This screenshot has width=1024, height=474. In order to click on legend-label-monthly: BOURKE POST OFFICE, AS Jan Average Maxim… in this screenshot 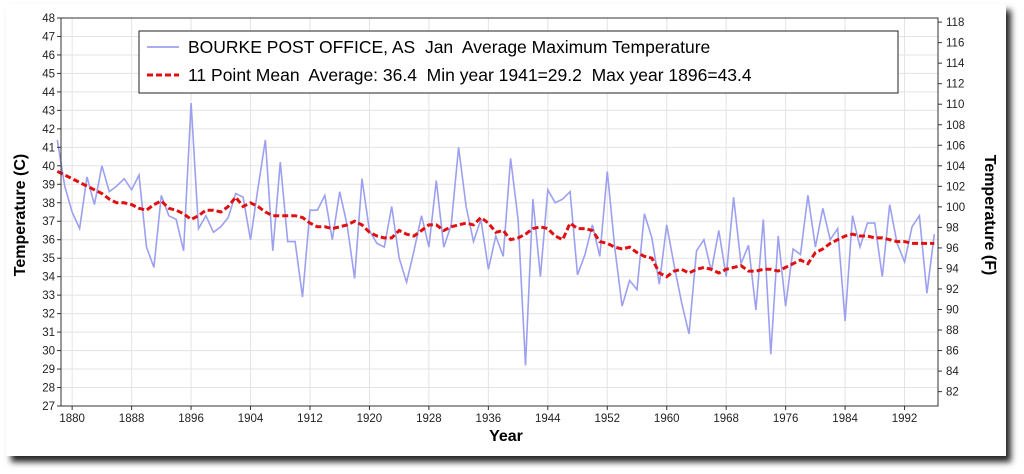, I will do `click(449, 47)`.